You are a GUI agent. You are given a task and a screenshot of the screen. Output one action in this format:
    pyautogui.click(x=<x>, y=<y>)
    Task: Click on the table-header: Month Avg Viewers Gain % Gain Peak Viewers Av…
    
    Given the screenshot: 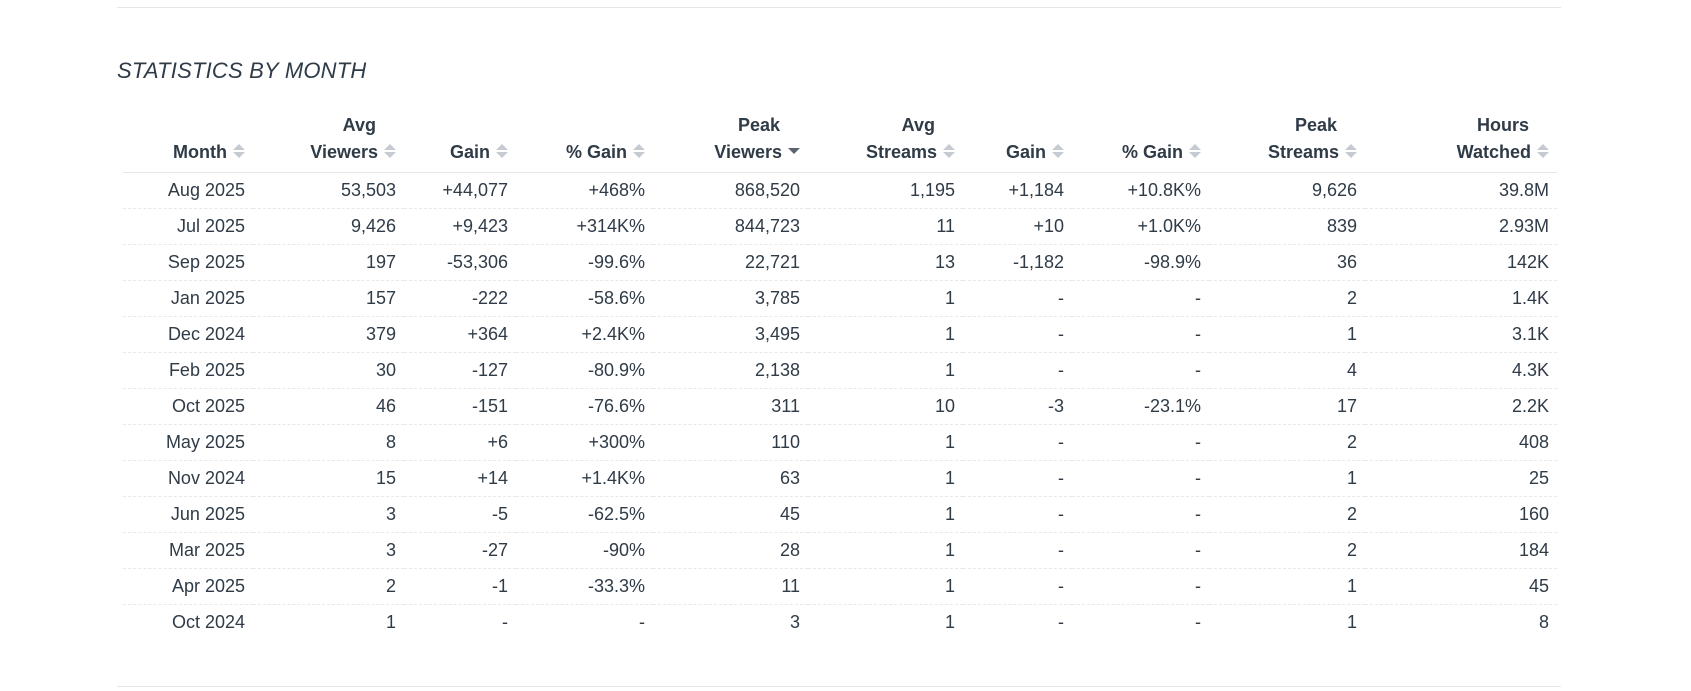 What is the action you would take?
    pyautogui.click(x=840, y=138)
    